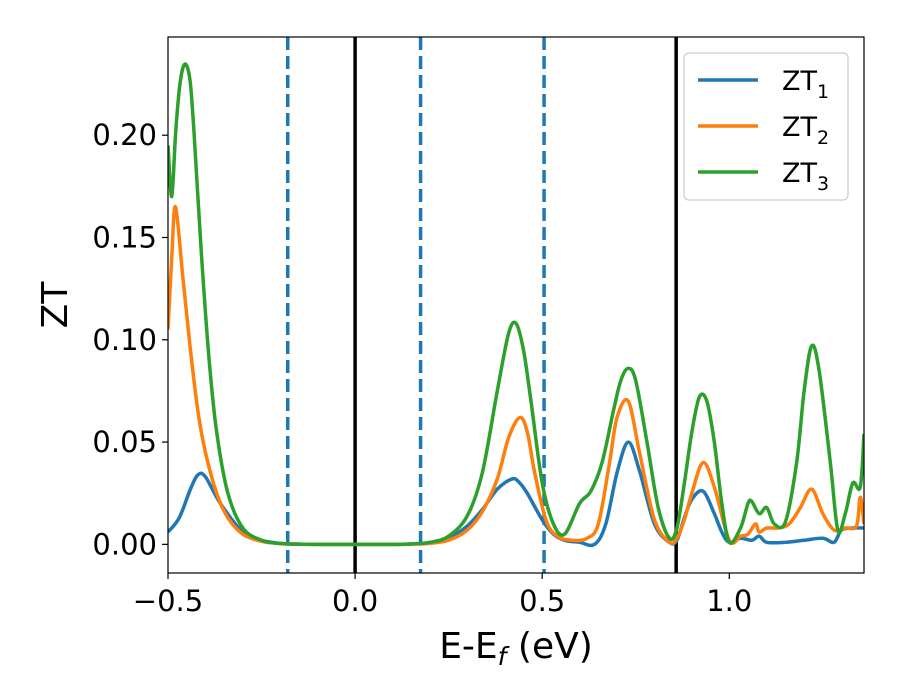  Describe the element at coordinates (124, 135) in the screenshot. I see `y-tick-label: 0.20` at that location.